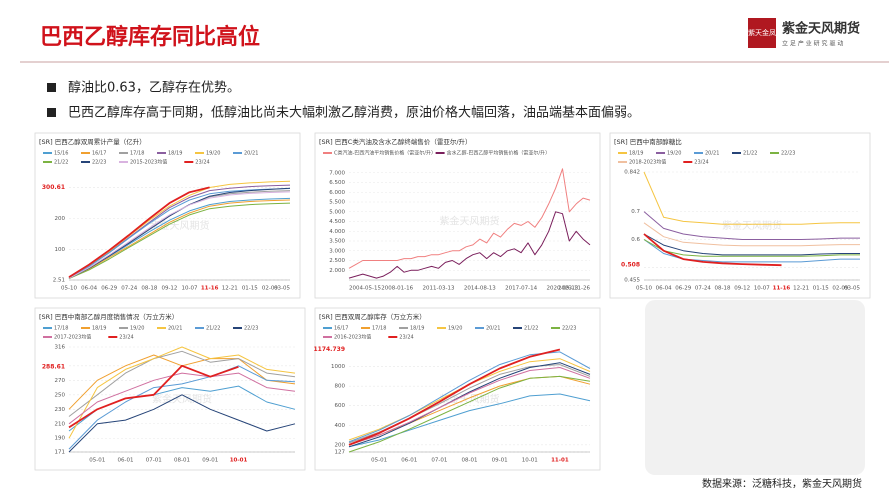 The width and height of the screenshot is (889, 500). What do you see at coordinates (337, 261) in the screenshot?
I see `y-tick-label: 2.500` at bounding box center [337, 261].